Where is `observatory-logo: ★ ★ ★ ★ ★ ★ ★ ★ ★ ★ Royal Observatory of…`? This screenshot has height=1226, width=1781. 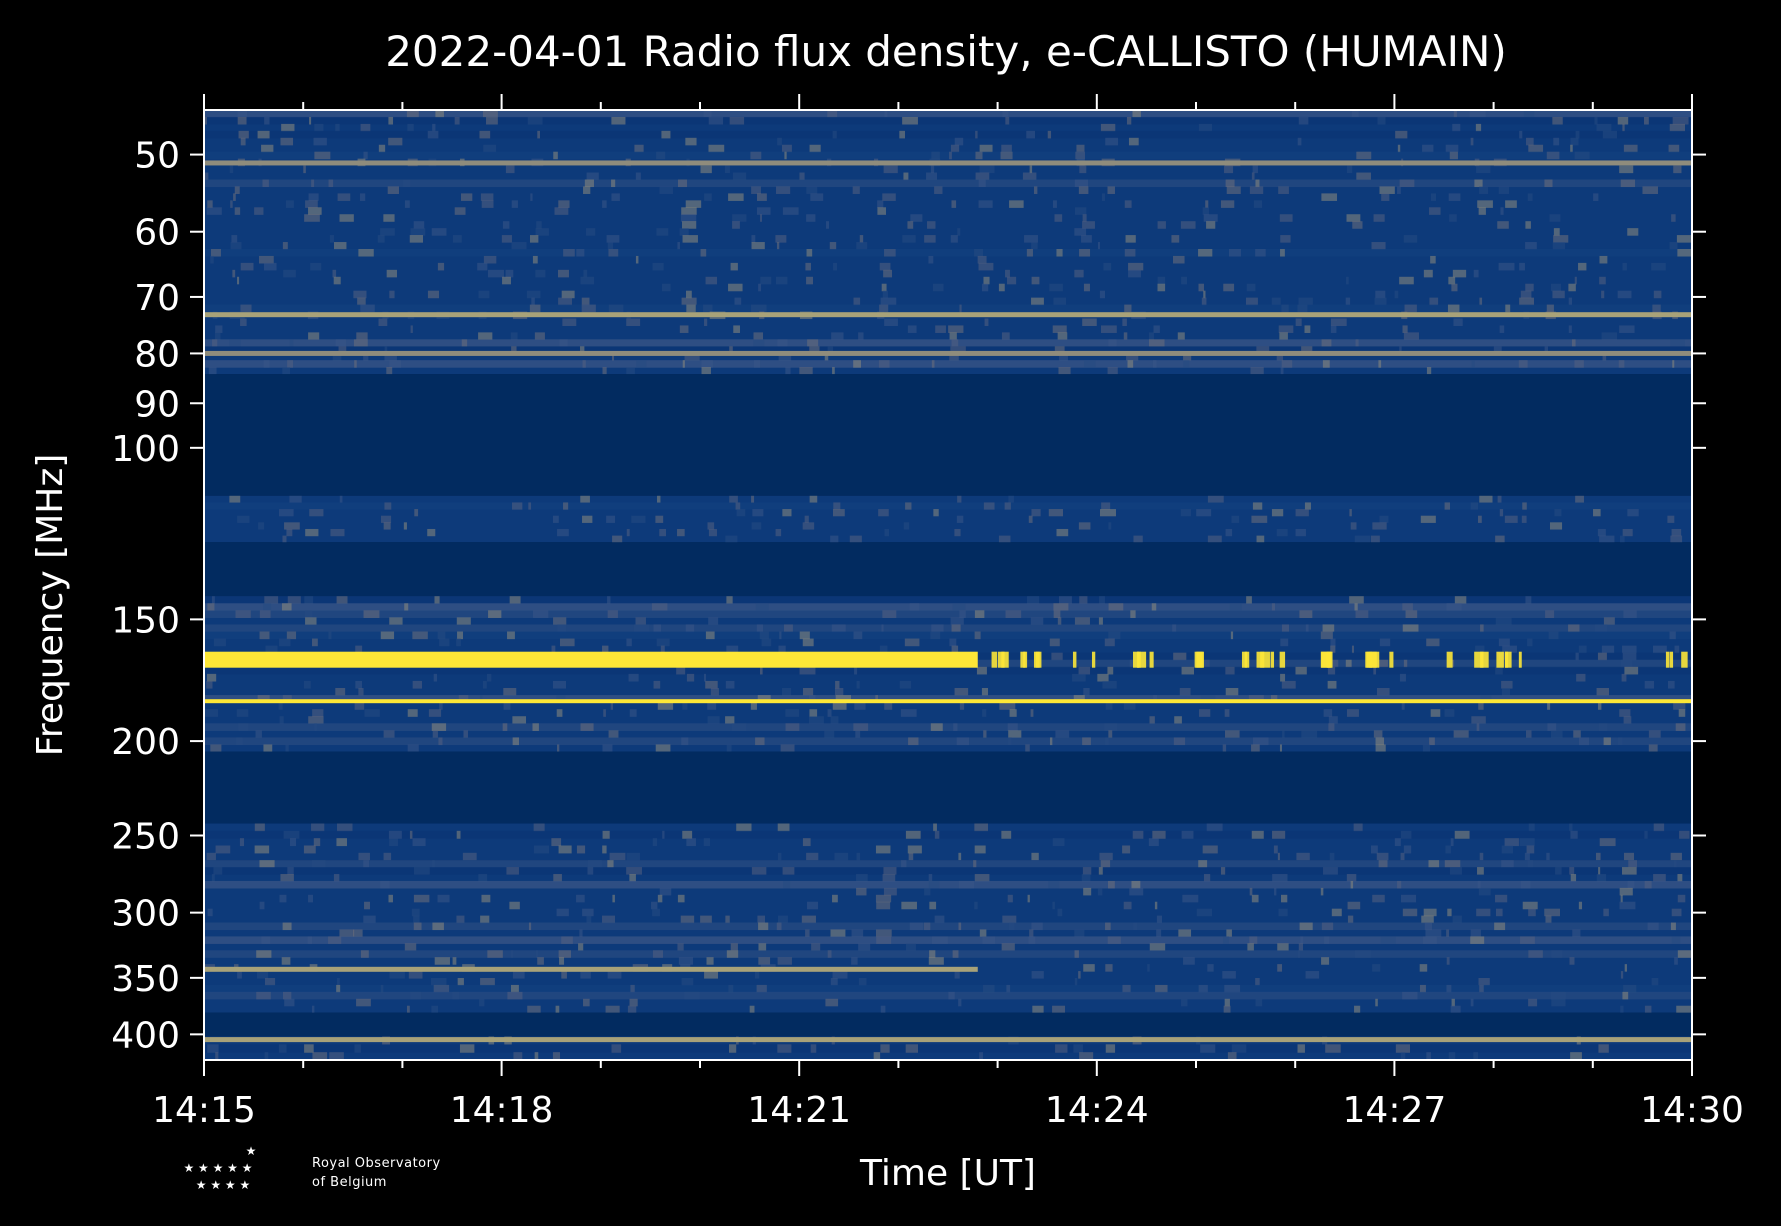 observatory-logo: ★ ★ ★ ★ ★ ★ ★ ★ ★ ★ Royal Observatory of… is located at coordinates (311, 1168).